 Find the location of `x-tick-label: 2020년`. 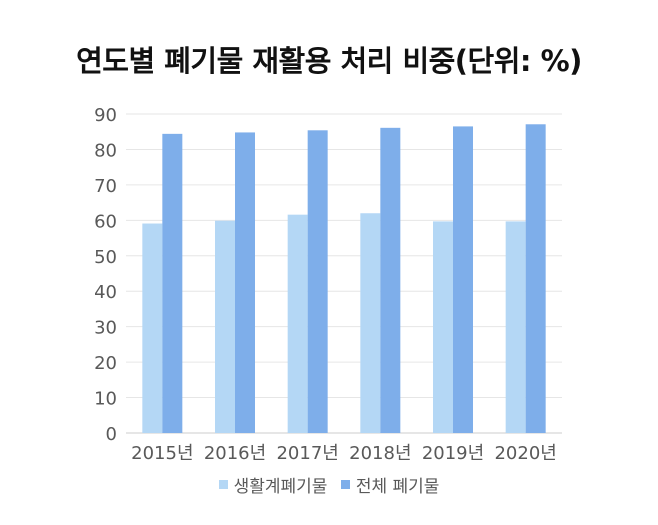

x-tick-label: 2020년 is located at coordinates (525, 453).